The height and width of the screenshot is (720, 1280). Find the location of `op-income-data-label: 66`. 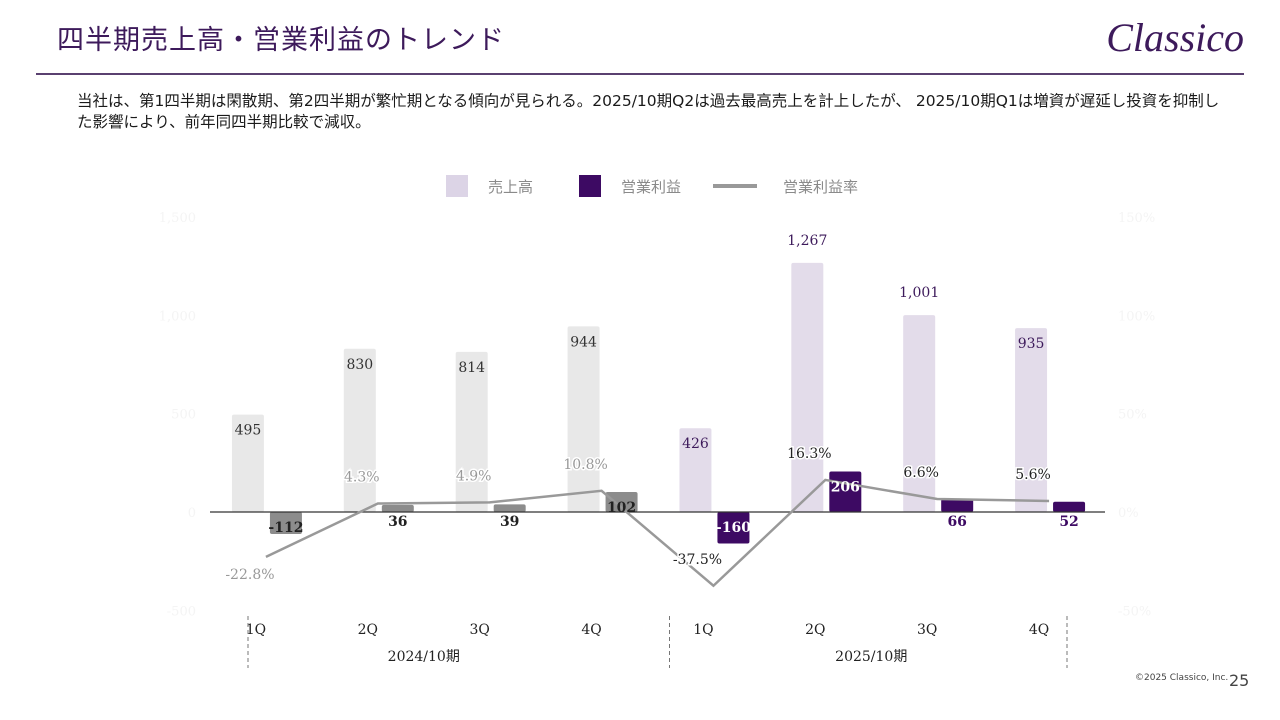

op-income-data-label: 66 is located at coordinates (956, 522).